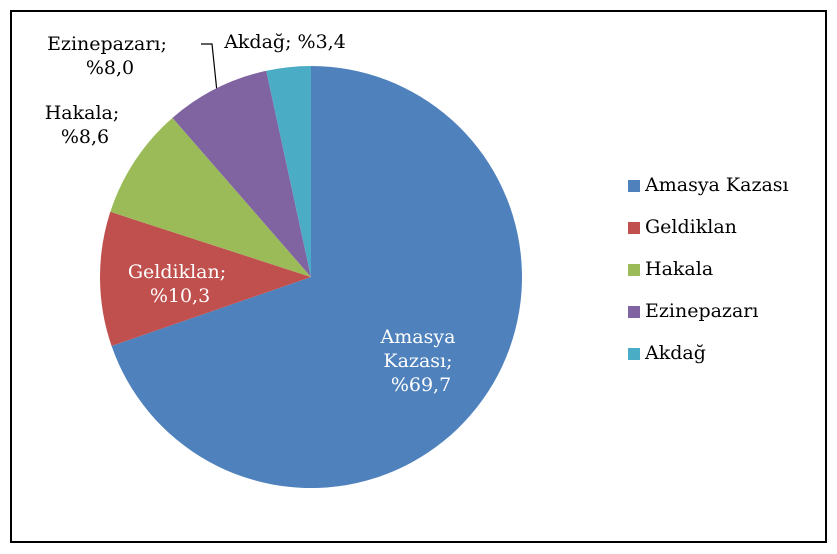  I want to click on data-label: Akdağ; %3,4, so click(284, 42).